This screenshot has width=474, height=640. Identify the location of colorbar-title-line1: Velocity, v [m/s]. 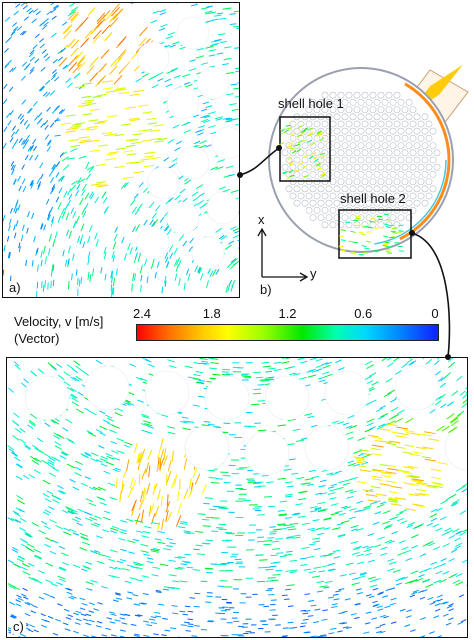
(59, 321).